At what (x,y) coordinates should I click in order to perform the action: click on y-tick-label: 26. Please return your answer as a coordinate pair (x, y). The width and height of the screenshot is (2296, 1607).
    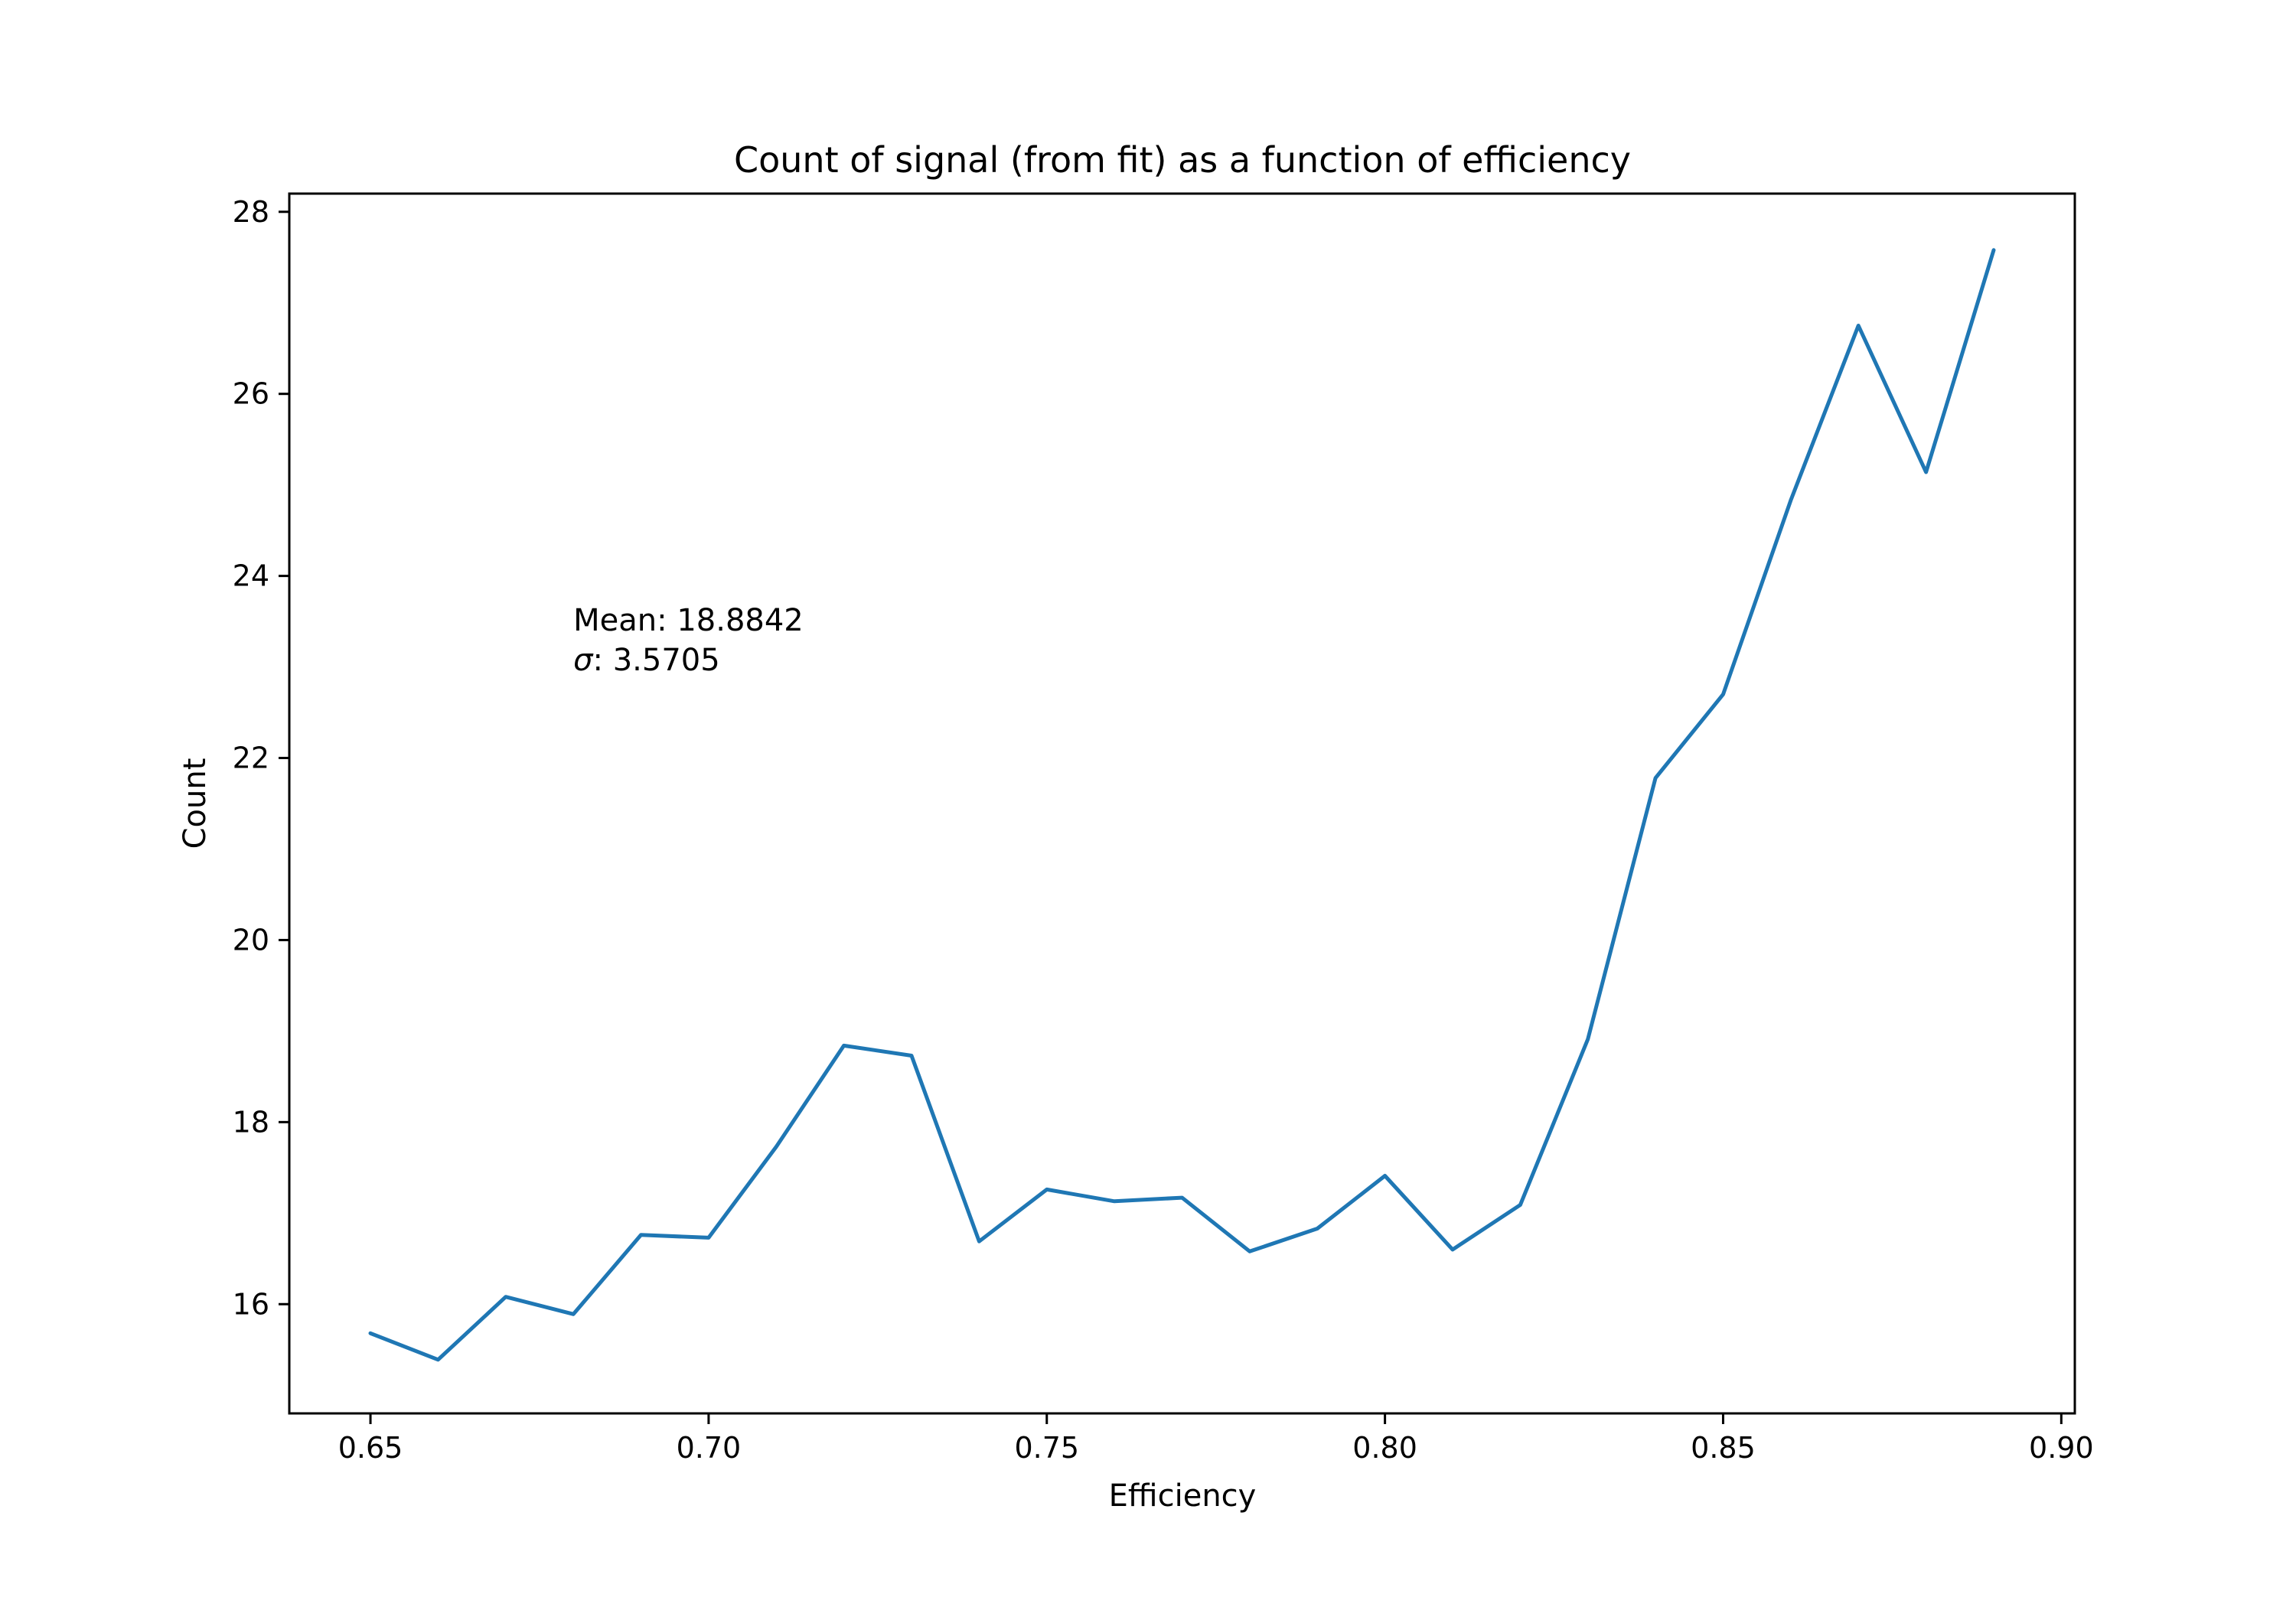
    Looking at the image, I should click on (251, 394).